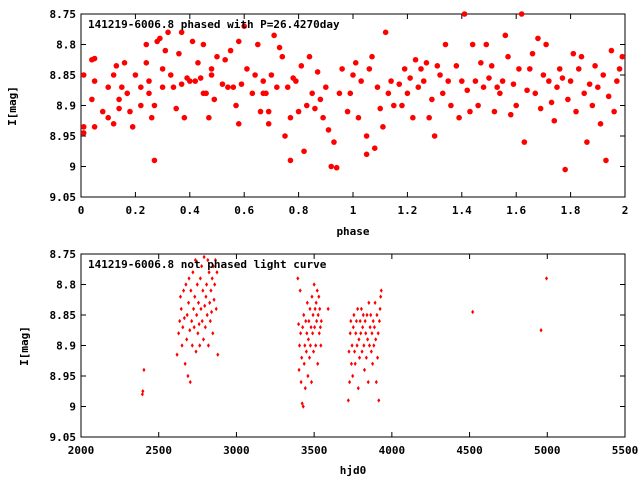  Describe the element at coordinates (353, 470) in the screenshot. I see `unphased-x-axis-label: hjd0` at that location.